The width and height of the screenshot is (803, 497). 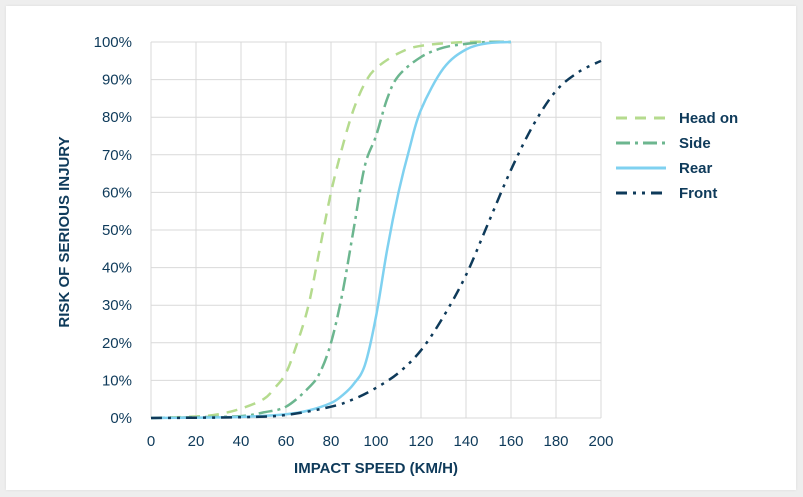 What do you see at coordinates (113, 42) in the screenshot?
I see `y-tick-label: 100%` at bounding box center [113, 42].